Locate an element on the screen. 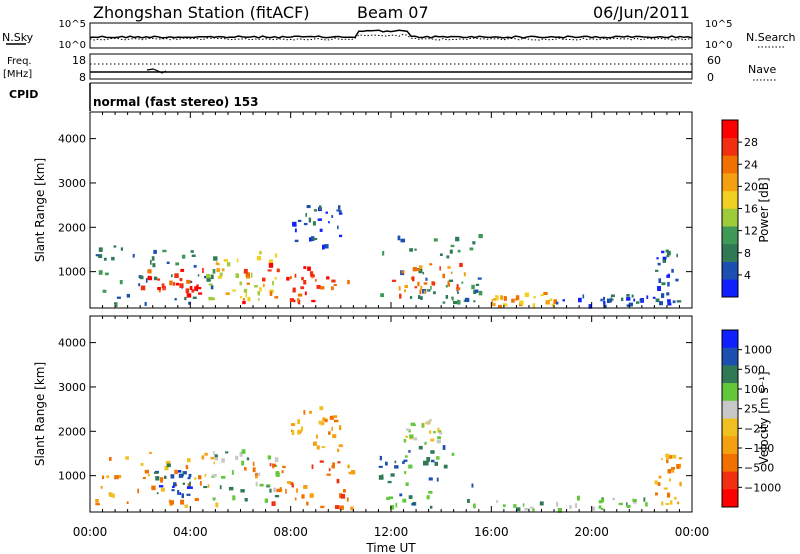 This screenshot has height=554, width=800. noise-search-label: N.Search is located at coordinates (771, 37).